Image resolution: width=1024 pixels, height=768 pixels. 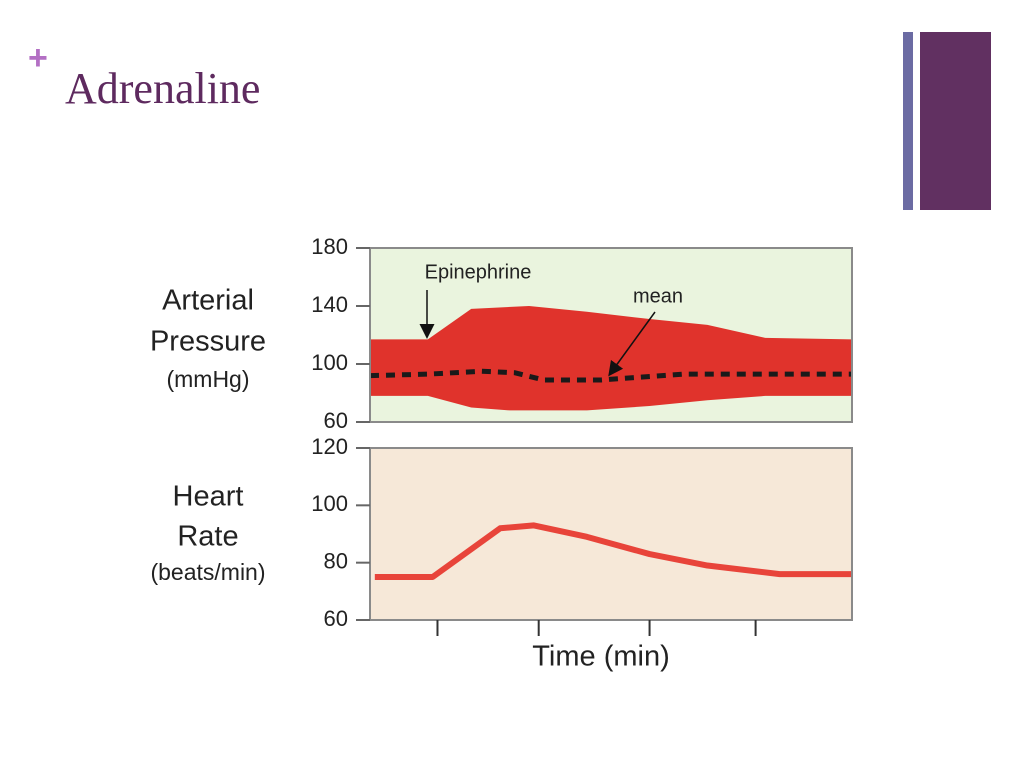 What do you see at coordinates (658, 296) in the screenshot?
I see `annotation: mean` at bounding box center [658, 296].